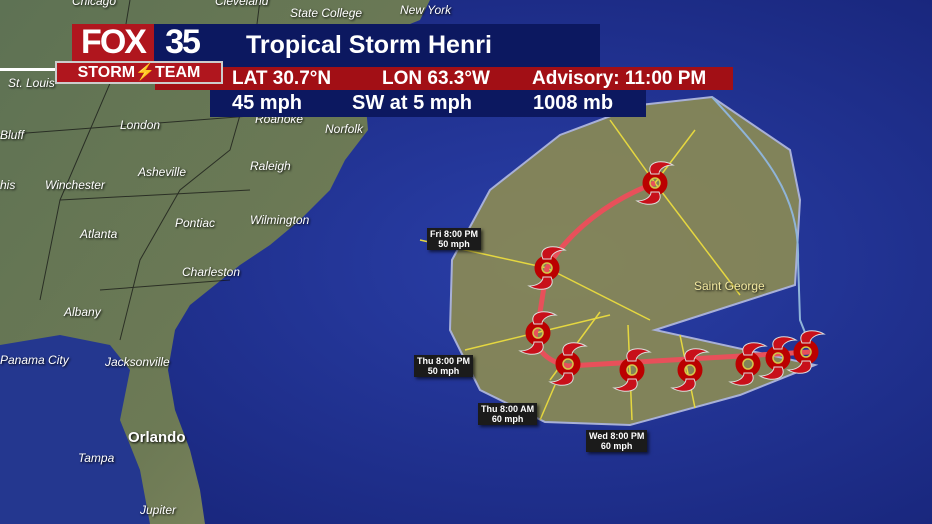 The image size is (932, 524). I want to click on city-label: State College, so click(326, 13).